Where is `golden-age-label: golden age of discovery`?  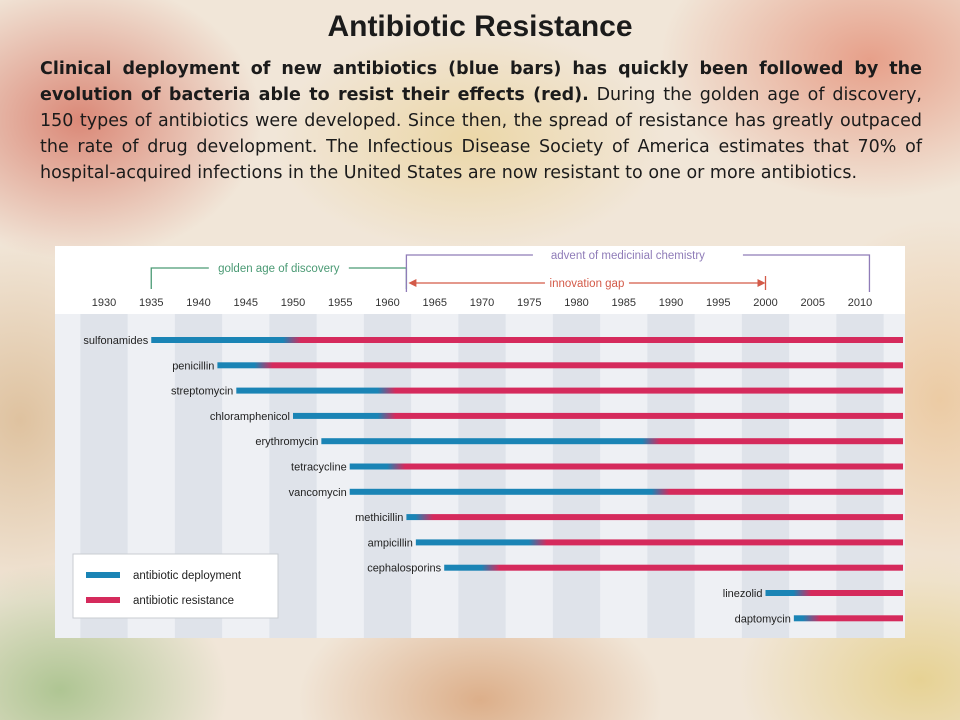
golden-age-label: golden age of discovery is located at coordinates (279, 269).